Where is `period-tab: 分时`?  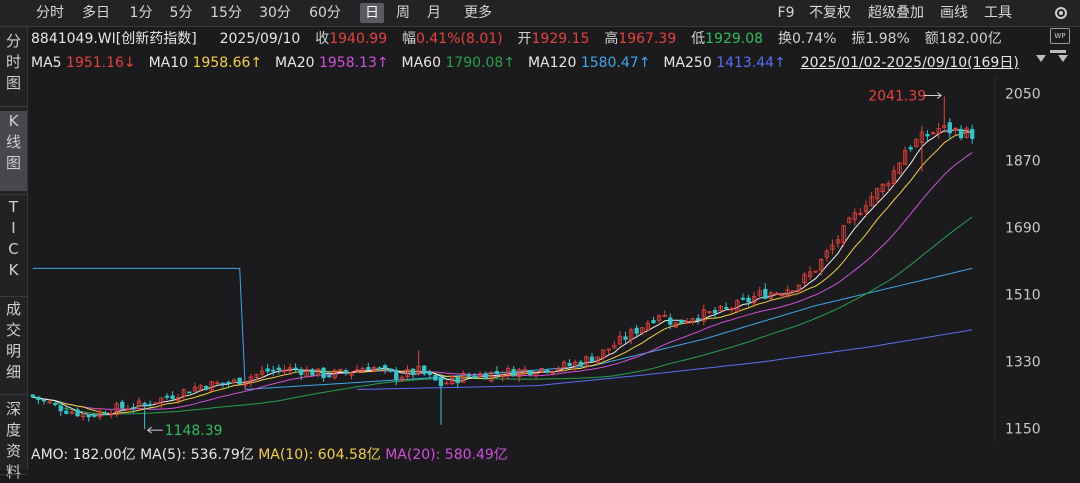
period-tab: 分时 is located at coordinates (50, 13).